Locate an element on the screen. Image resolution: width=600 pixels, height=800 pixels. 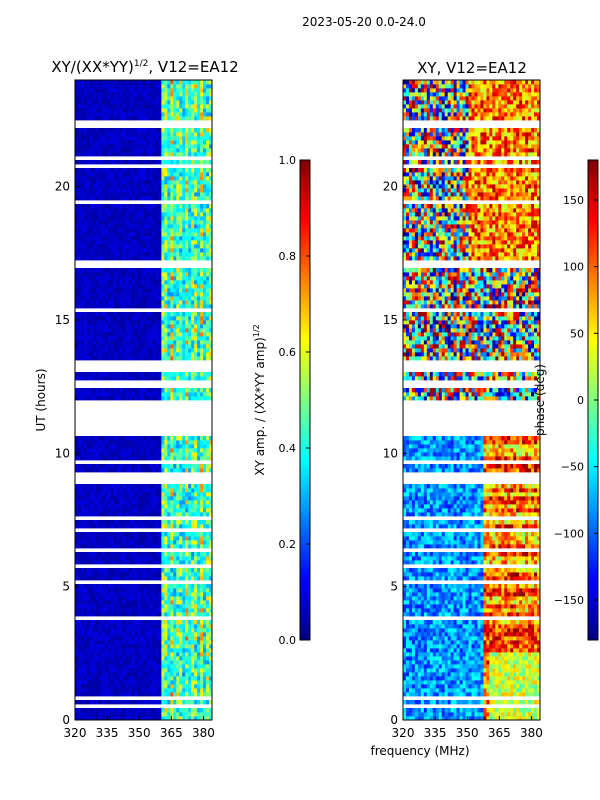
colorbar-tick-label-1: 0.2 is located at coordinates (288, 544).